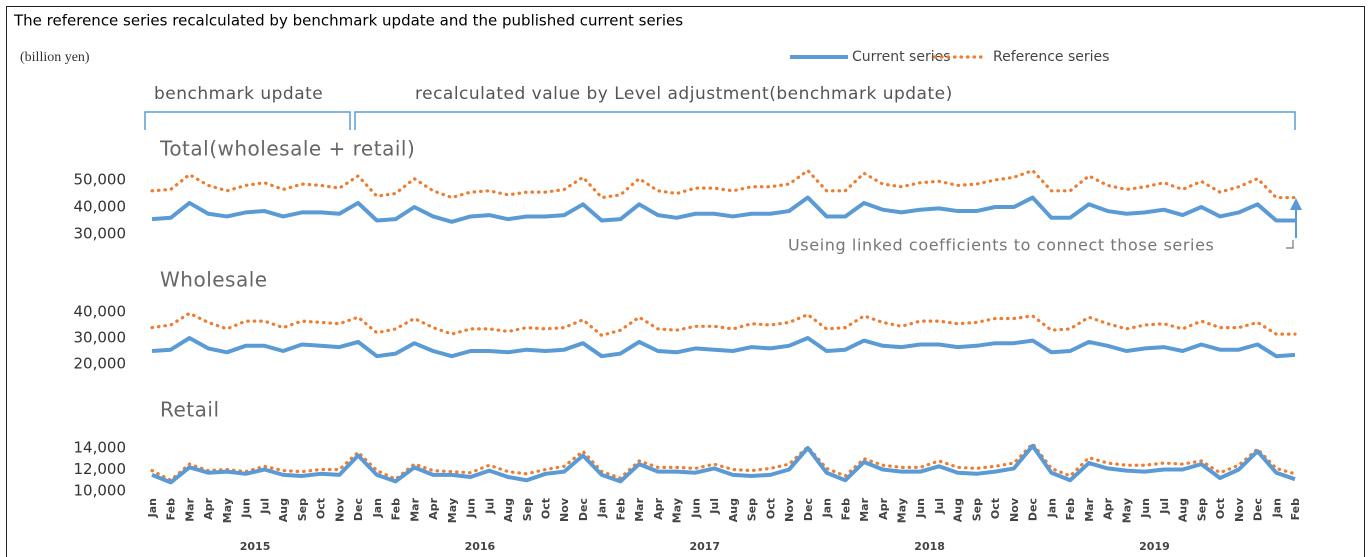 The image size is (1371, 557). What do you see at coordinates (55, 57) in the screenshot?
I see `unit-label: (billion yen)` at bounding box center [55, 57].